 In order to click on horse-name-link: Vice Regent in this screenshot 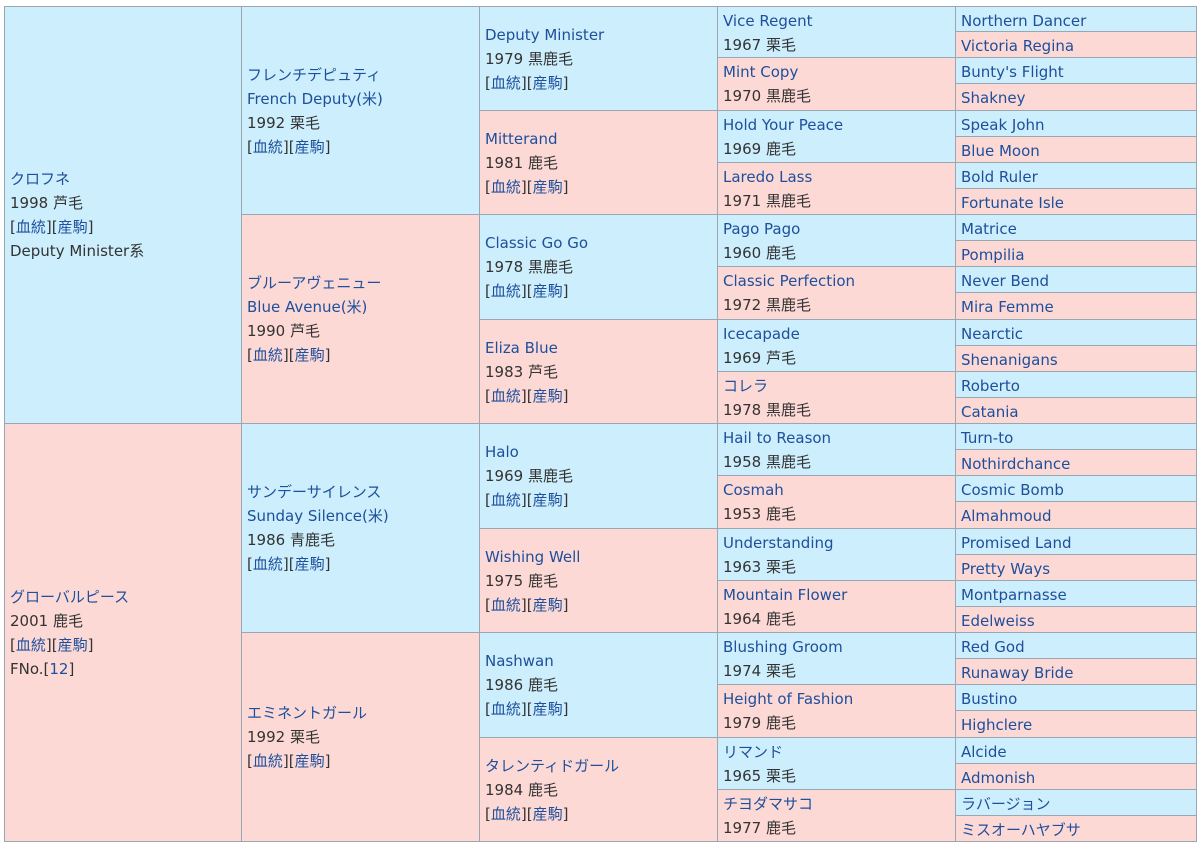, I will do `click(768, 21)`.